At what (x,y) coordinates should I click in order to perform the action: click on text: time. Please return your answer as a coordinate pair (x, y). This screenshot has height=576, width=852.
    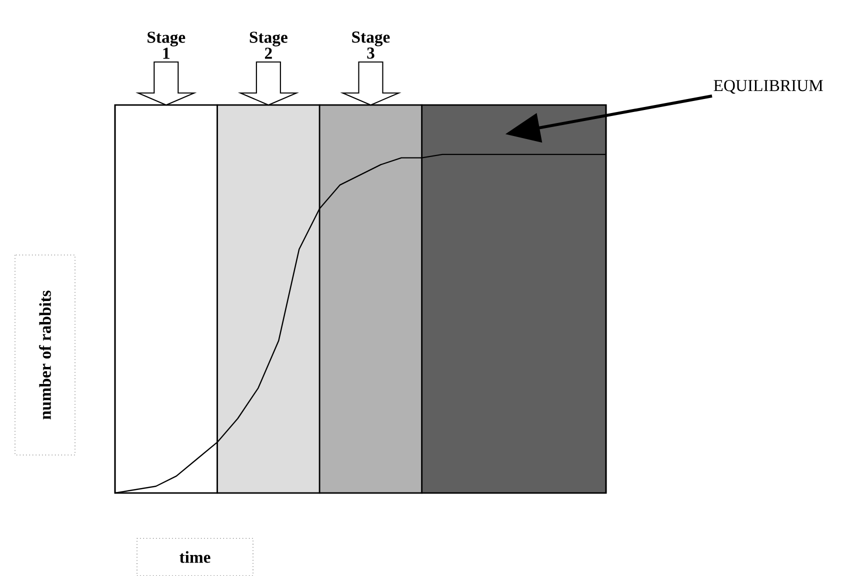
    Looking at the image, I should click on (195, 557).